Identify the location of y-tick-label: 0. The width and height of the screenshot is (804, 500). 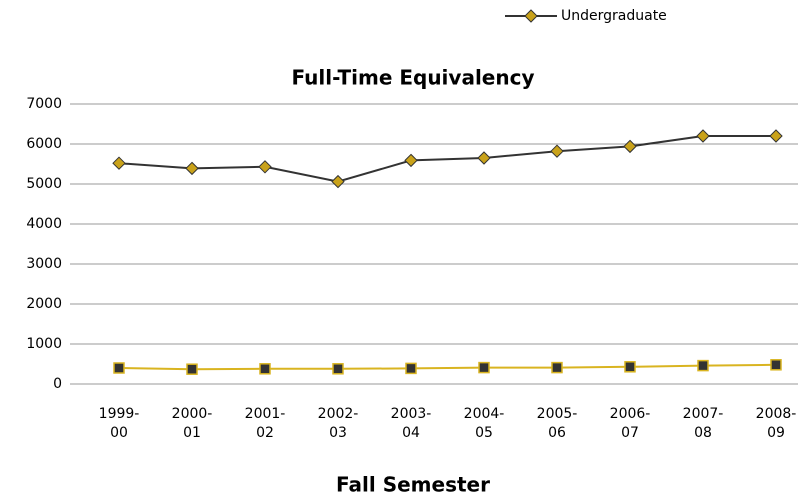
(57, 384).